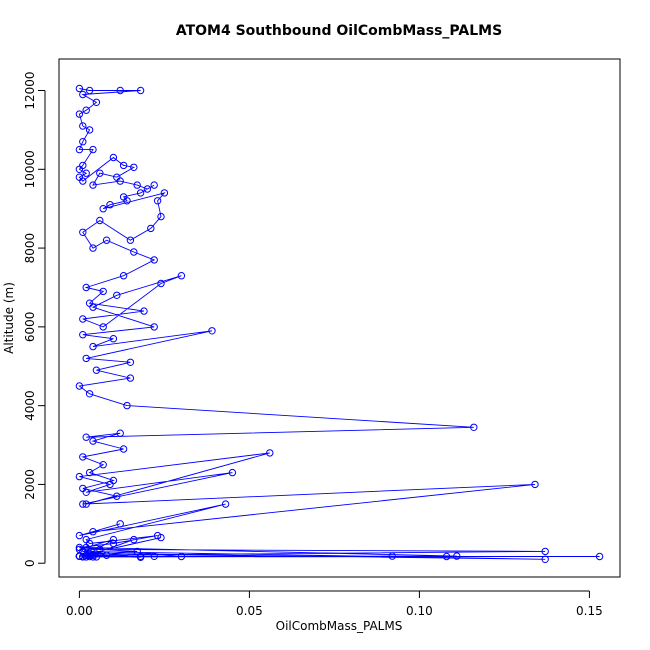 The image size is (650, 650). What do you see at coordinates (419, 611) in the screenshot?
I see `x-tick-label: 0.10` at bounding box center [419, 611].